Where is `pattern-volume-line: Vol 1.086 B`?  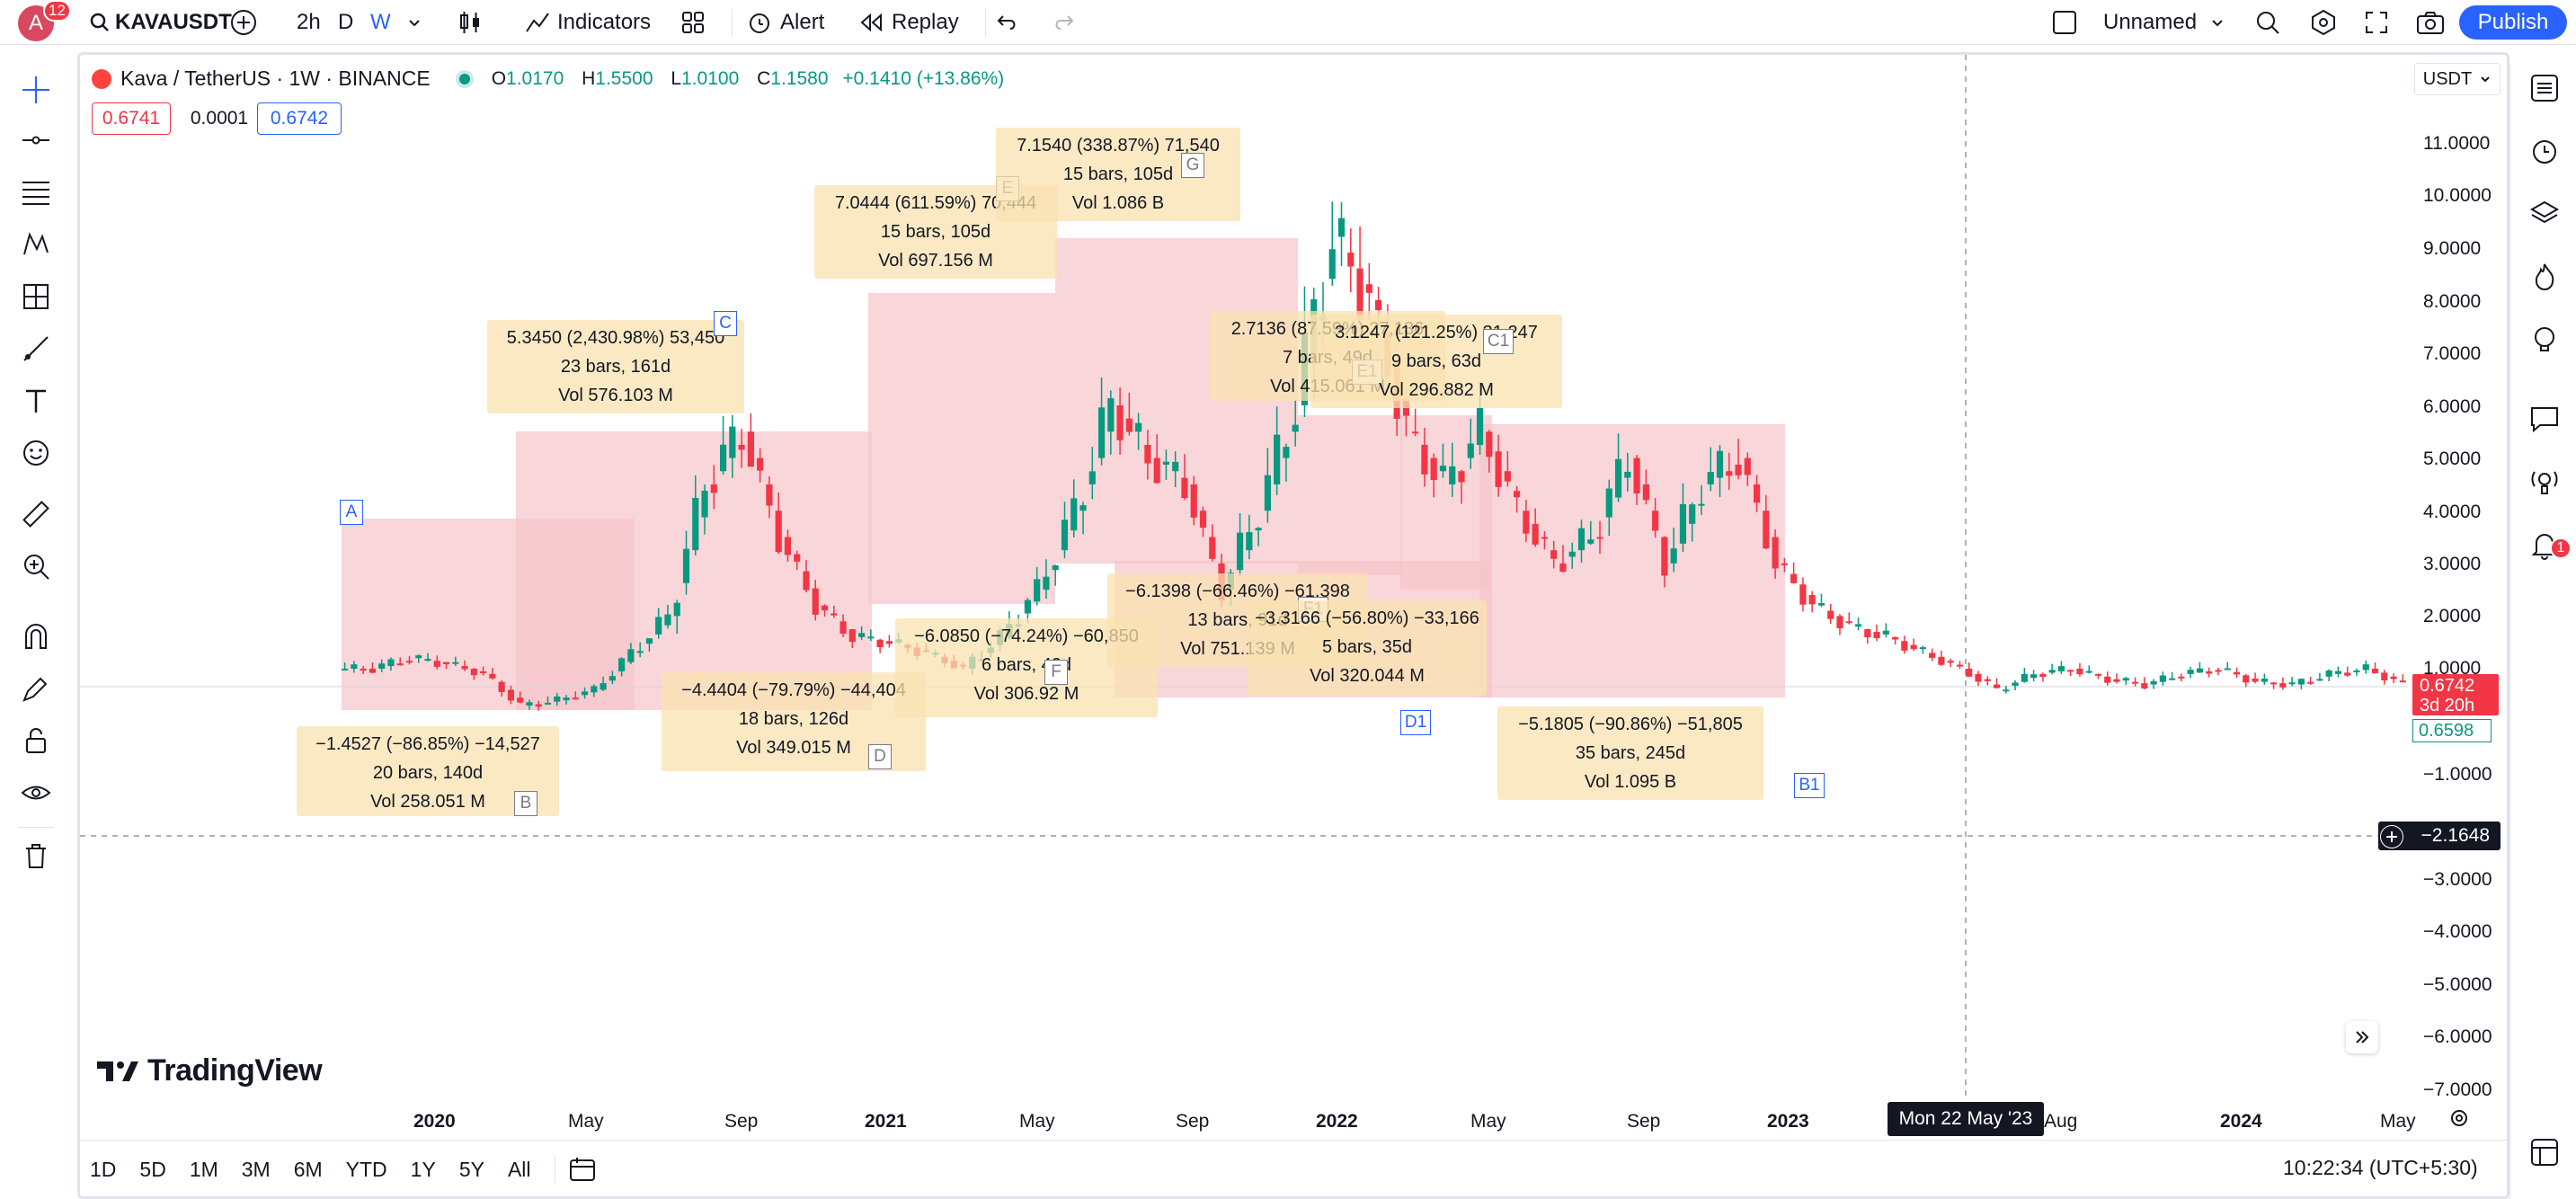
pattern-volume-line: Vol 1.086 B is located at coordinates (1118, 203).